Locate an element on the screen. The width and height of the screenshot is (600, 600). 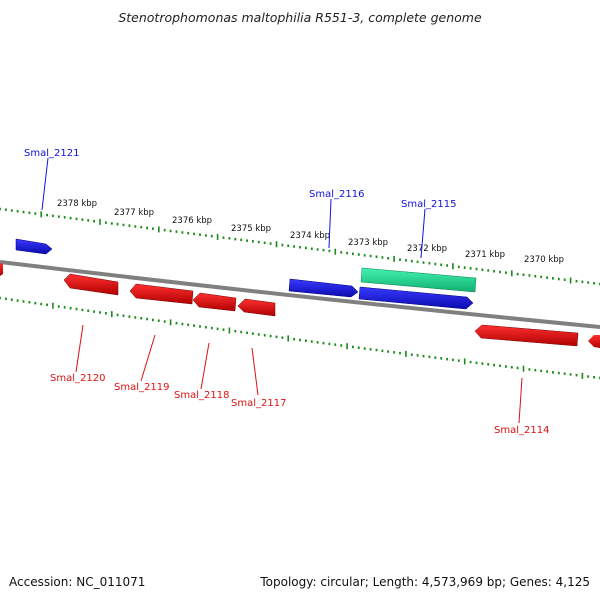
gene-label-smal-2115: Smal_2115 is located at coordinates (428, 204).